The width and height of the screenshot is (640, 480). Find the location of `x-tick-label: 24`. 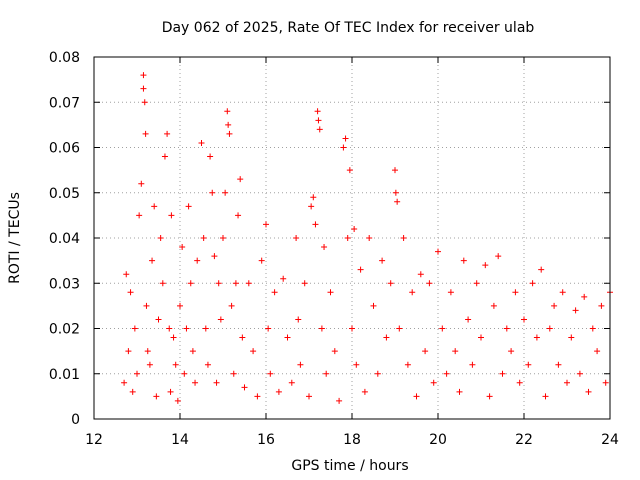

x-tick-label: 24 is located at coordinates (610, 440).